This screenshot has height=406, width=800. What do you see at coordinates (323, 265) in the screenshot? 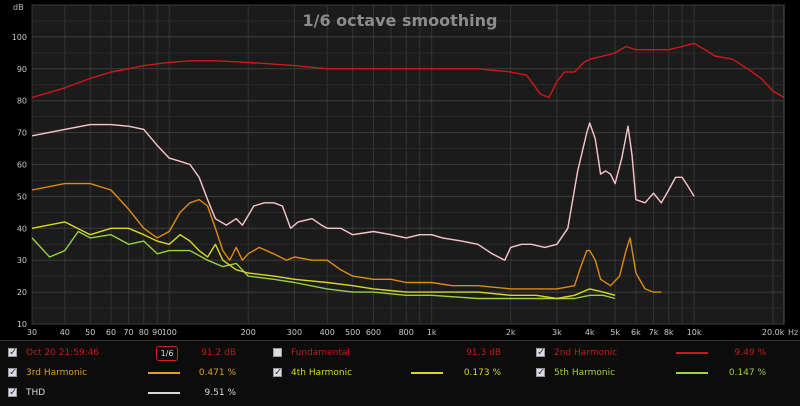
I see `series-5th-harmonic` at bounding box center [323, 265].